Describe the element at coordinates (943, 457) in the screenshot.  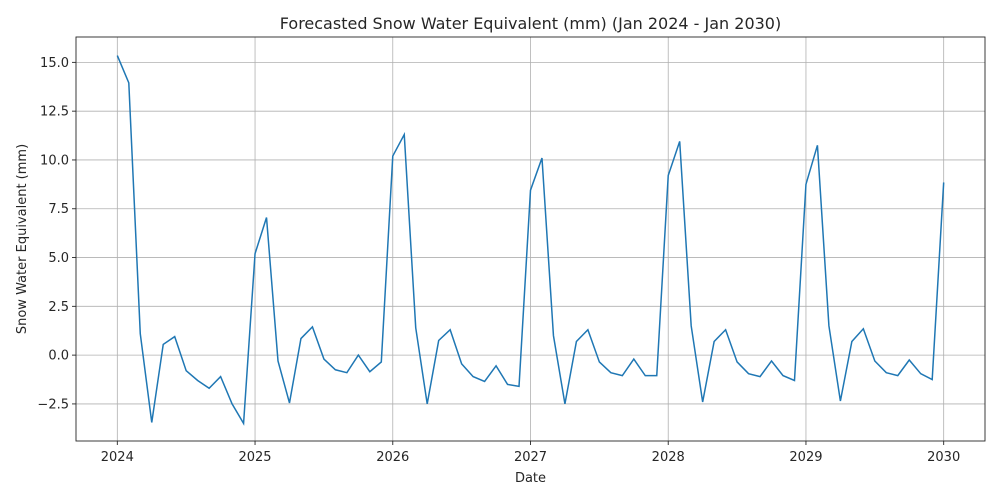
I see `x-tick-label: 2030` at that location.